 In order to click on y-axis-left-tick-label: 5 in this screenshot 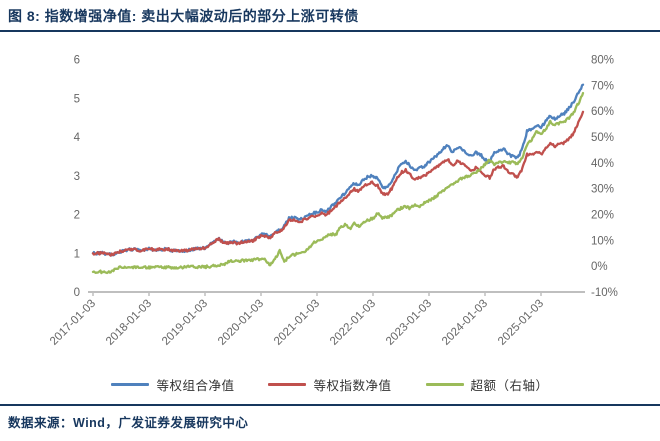, I will do `click(77, 99)`.